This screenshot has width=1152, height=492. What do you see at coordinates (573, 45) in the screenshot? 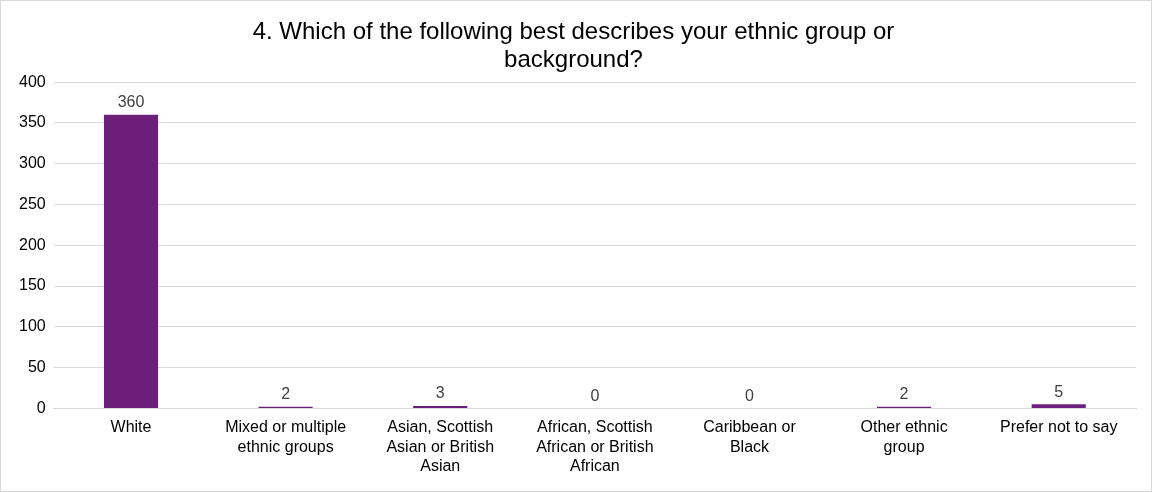
I see `chart-title: 4. Which of the following best describes your ethnic group or background?` at bounding box center [573, 45].